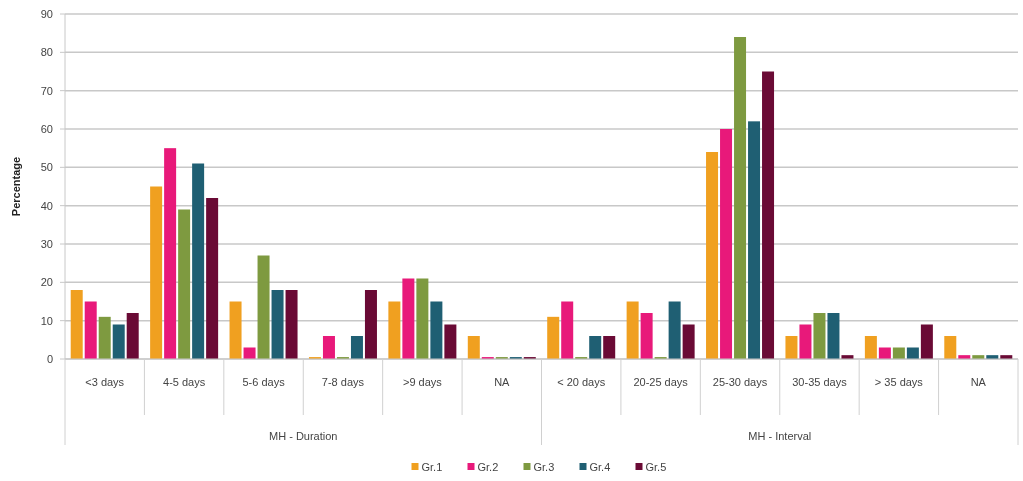 This screenshot has height=481, width=1023. Describe the element at coordinates (343, 382) in the screenshot. I see `x-tick-label: 7-8 days` at that location.